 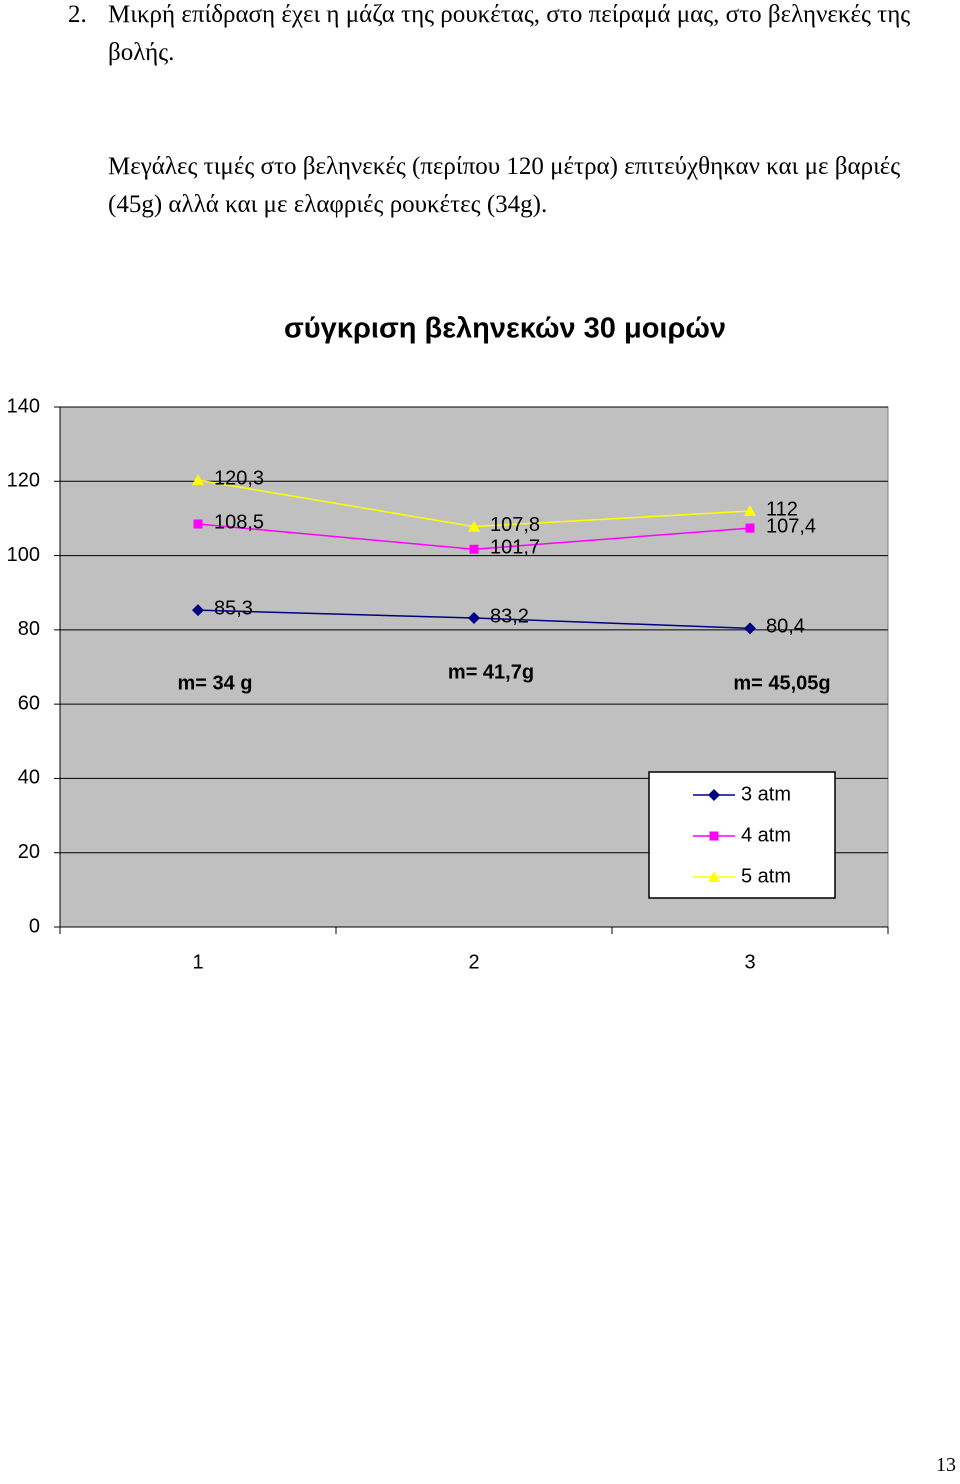 What do you see at coordinates (23, 481) in the screenshot?
I see `y-tick-label: 120` at bounding box center [23, 481].